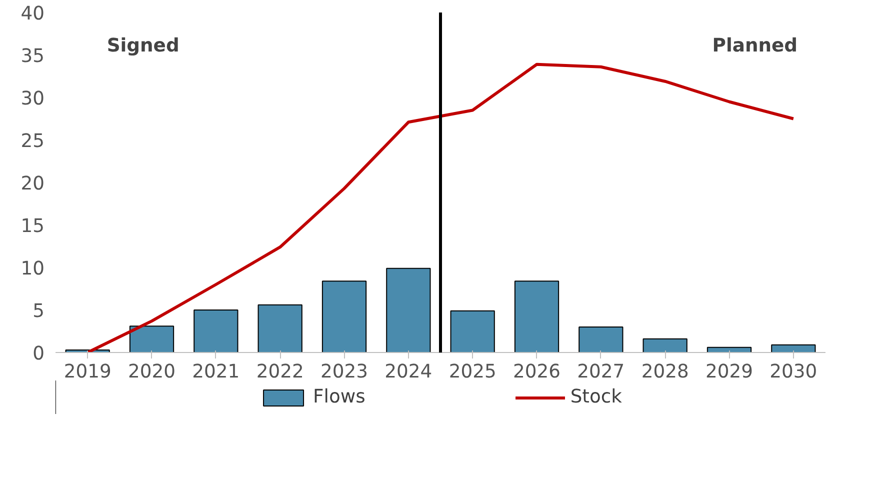 The image size is (883, 481). What do you see at coordinates (32, 184) in the screenshot?
I see `y-tick-label: 20` at bounding box center [32, 184].